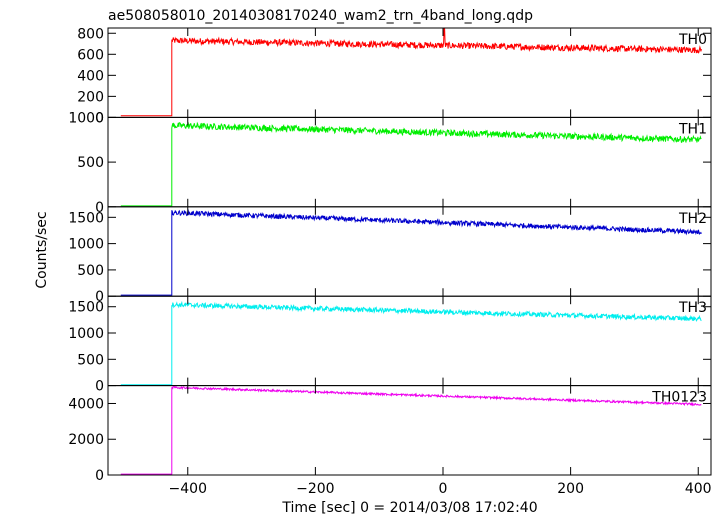 The image size is (719, 516). What do you see at coordinates (90, 76) in the screenshot?
I see `y-tick-label: 400` at bounding box center [90, 76].